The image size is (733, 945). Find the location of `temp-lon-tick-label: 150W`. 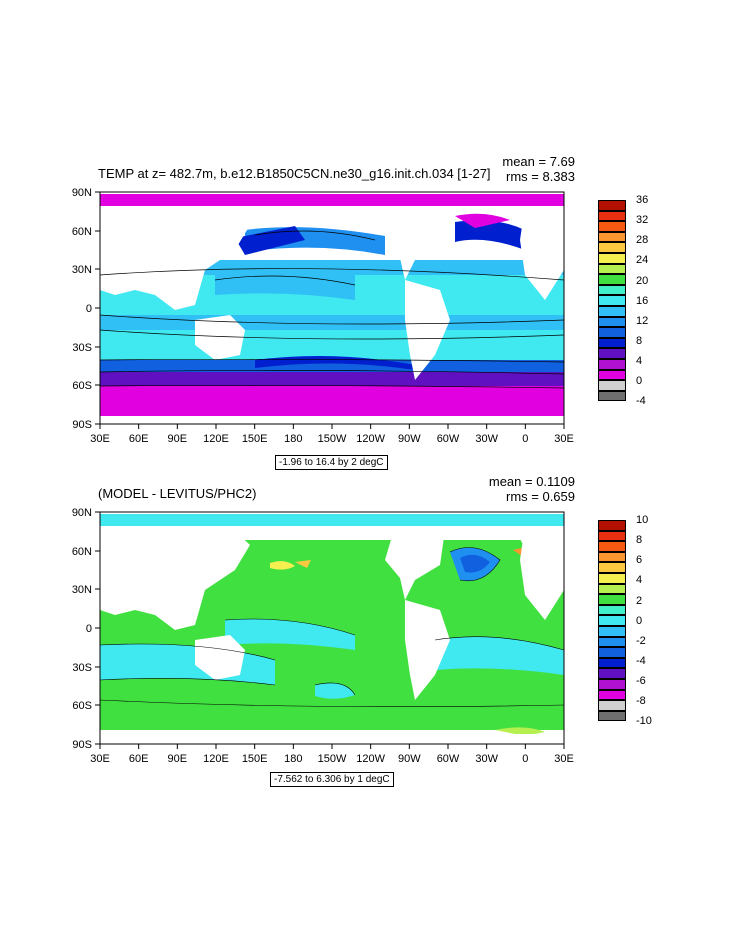

temp-lon-tick-label: 150W is located at coordinates (332, 439).